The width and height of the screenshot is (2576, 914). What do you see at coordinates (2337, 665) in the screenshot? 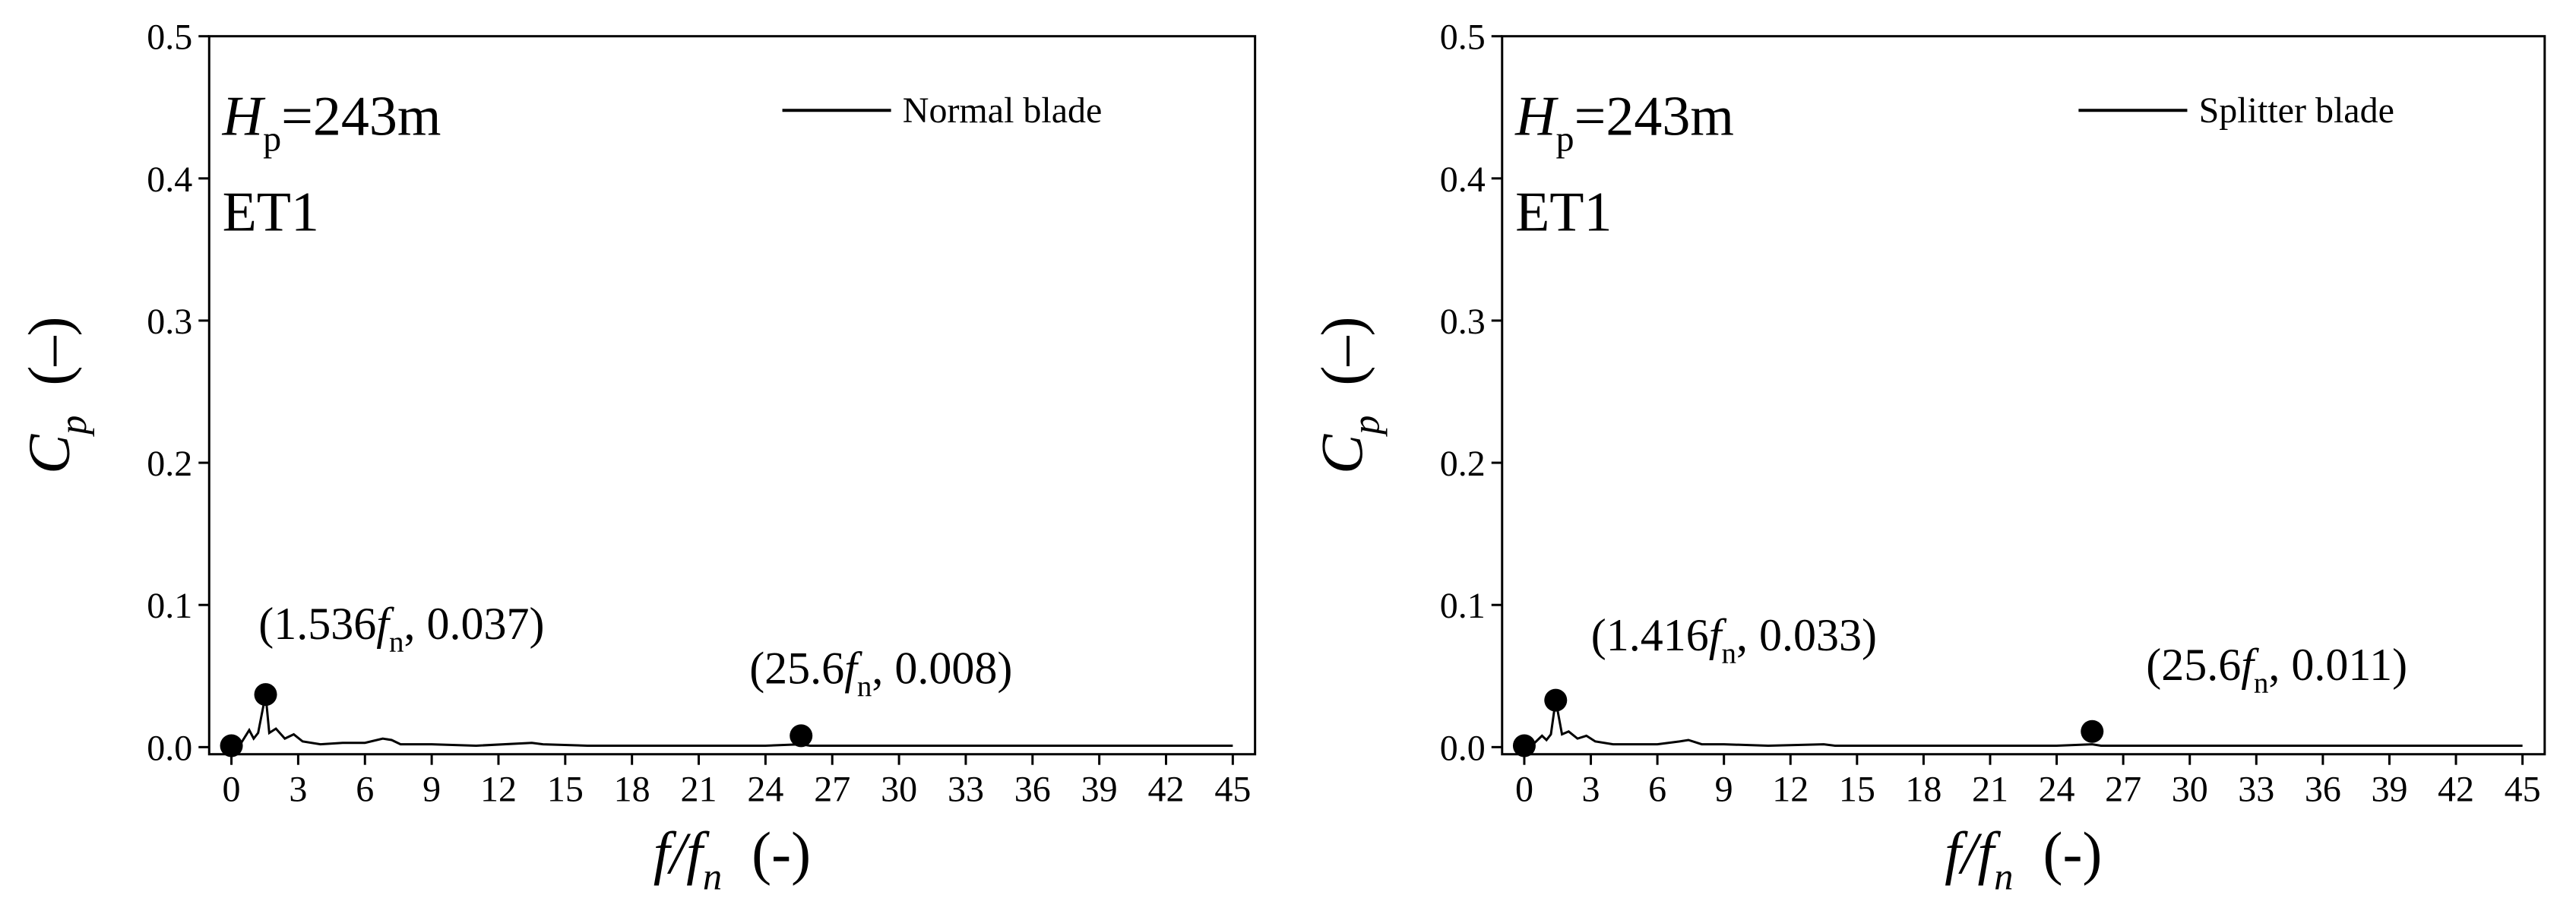
I see `text-run: , 0.011)` at bounding box center [2337, 665].